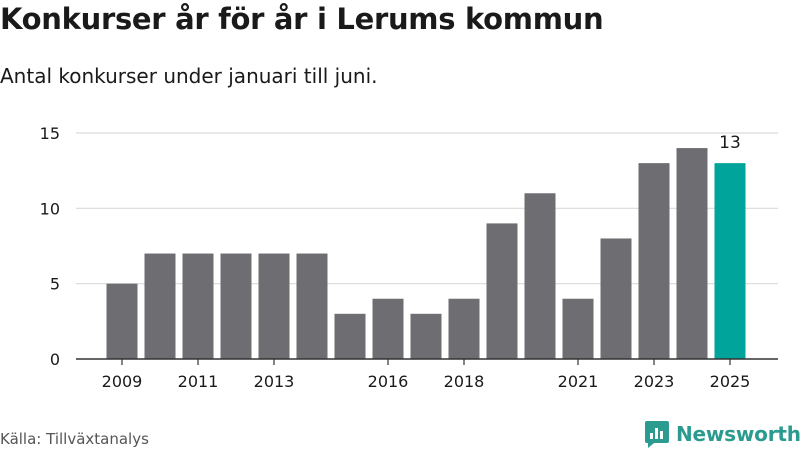 This screenshot has width=800, height=450. Describe the element at coordinates (464, 328) in the screenshot. I see `bar-2018` at that location.